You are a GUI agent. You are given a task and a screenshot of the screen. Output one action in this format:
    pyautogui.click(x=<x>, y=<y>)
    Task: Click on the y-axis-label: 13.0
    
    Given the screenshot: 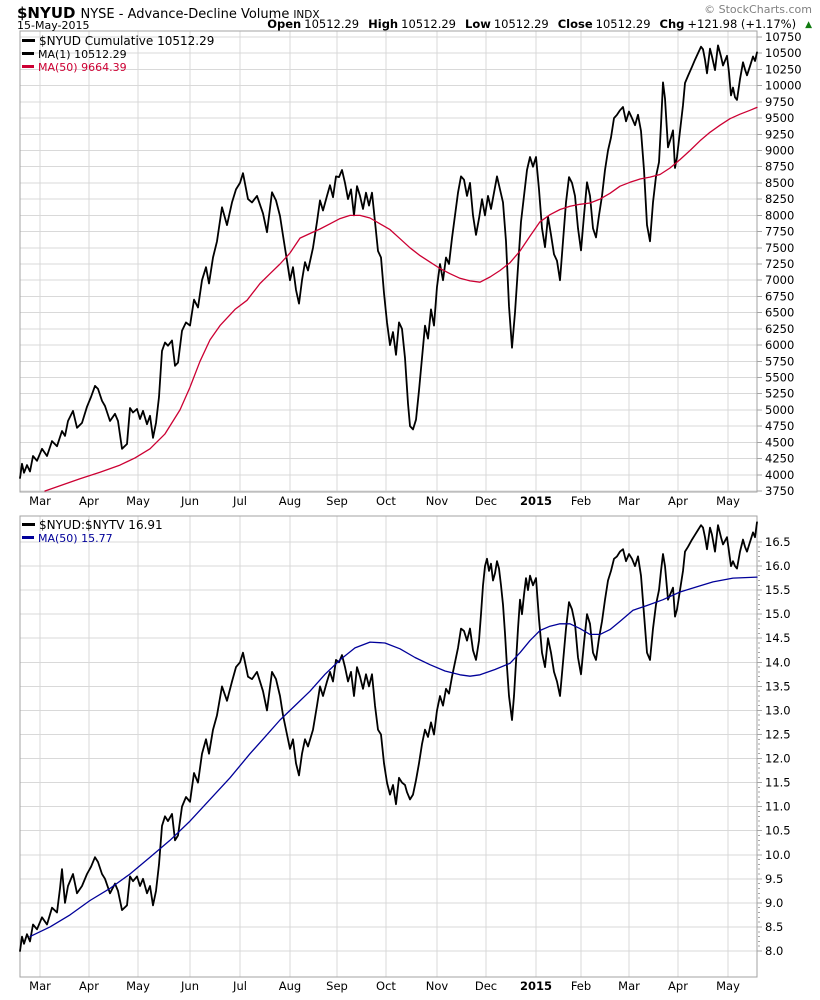 What is the action you would take?
    pyautogui.click(x=778, y=710)
    